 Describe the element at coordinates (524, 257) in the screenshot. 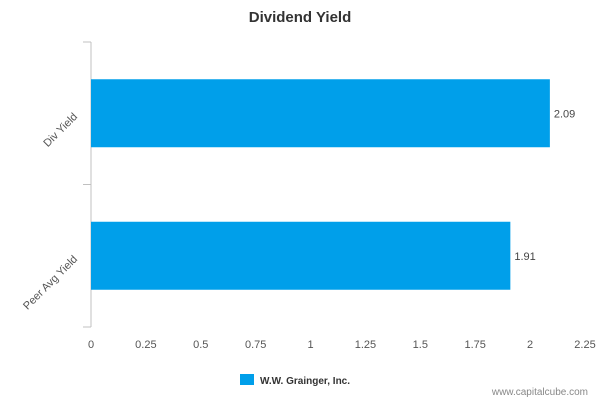

I see `data-label: 1.91` at that location.